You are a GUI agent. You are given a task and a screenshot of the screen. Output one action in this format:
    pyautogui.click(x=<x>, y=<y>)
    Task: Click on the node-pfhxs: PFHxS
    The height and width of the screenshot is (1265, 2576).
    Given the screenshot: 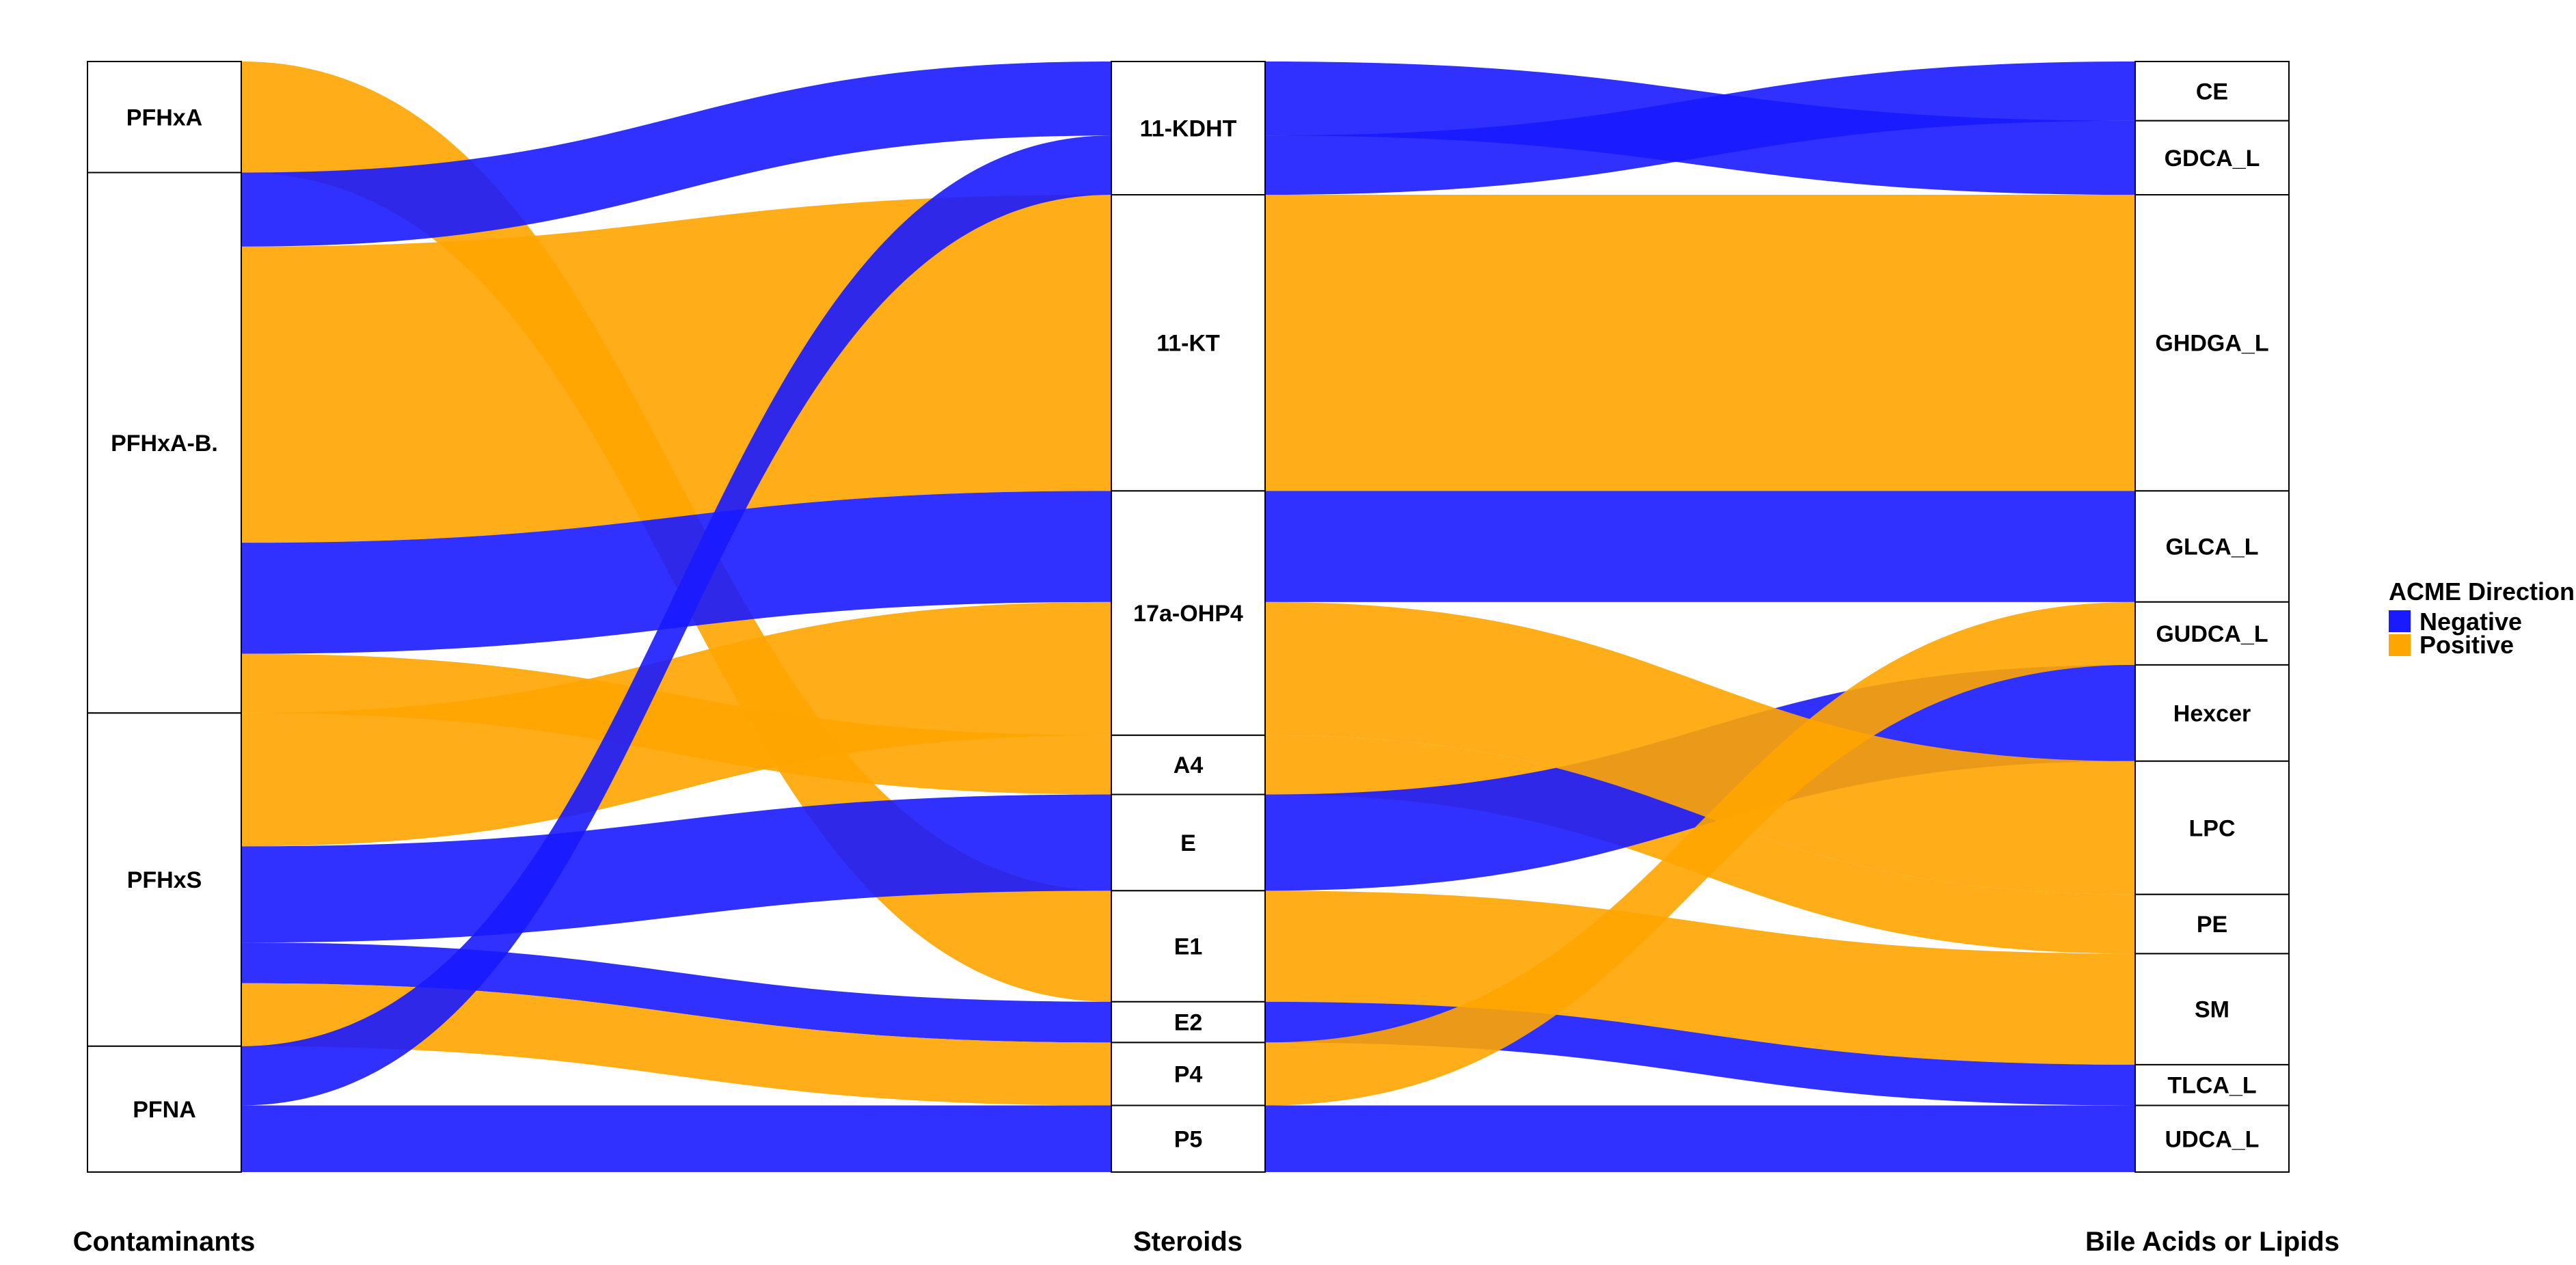 What is the action you would take?
    pyautogui.click(x=165, y=879)
    